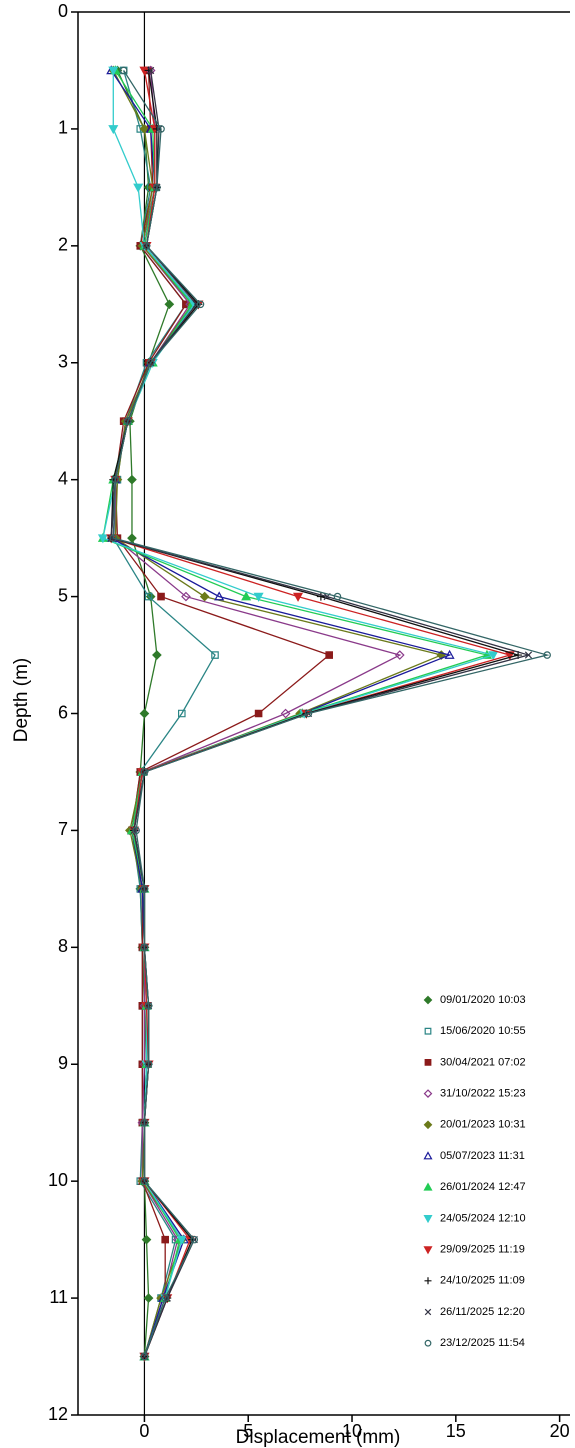 This screenshot has height=1448, width=575. Describe the element at coordinates (483, 1218) in the screenshot. I see `legend-text: 24/05/2024 12:10` at that location.